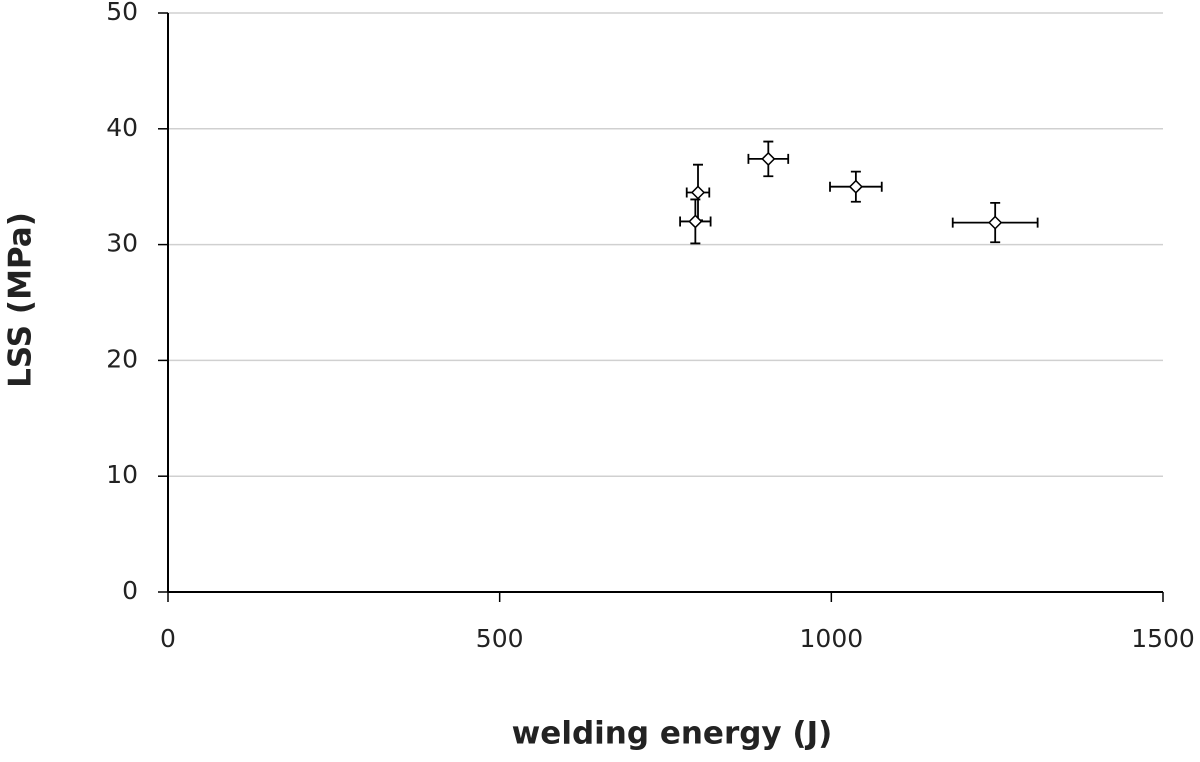  What do you see at coordinates (130, 590) in the screenshot?
I see `y-tick-label: 0` at bounding box center [130, 590].